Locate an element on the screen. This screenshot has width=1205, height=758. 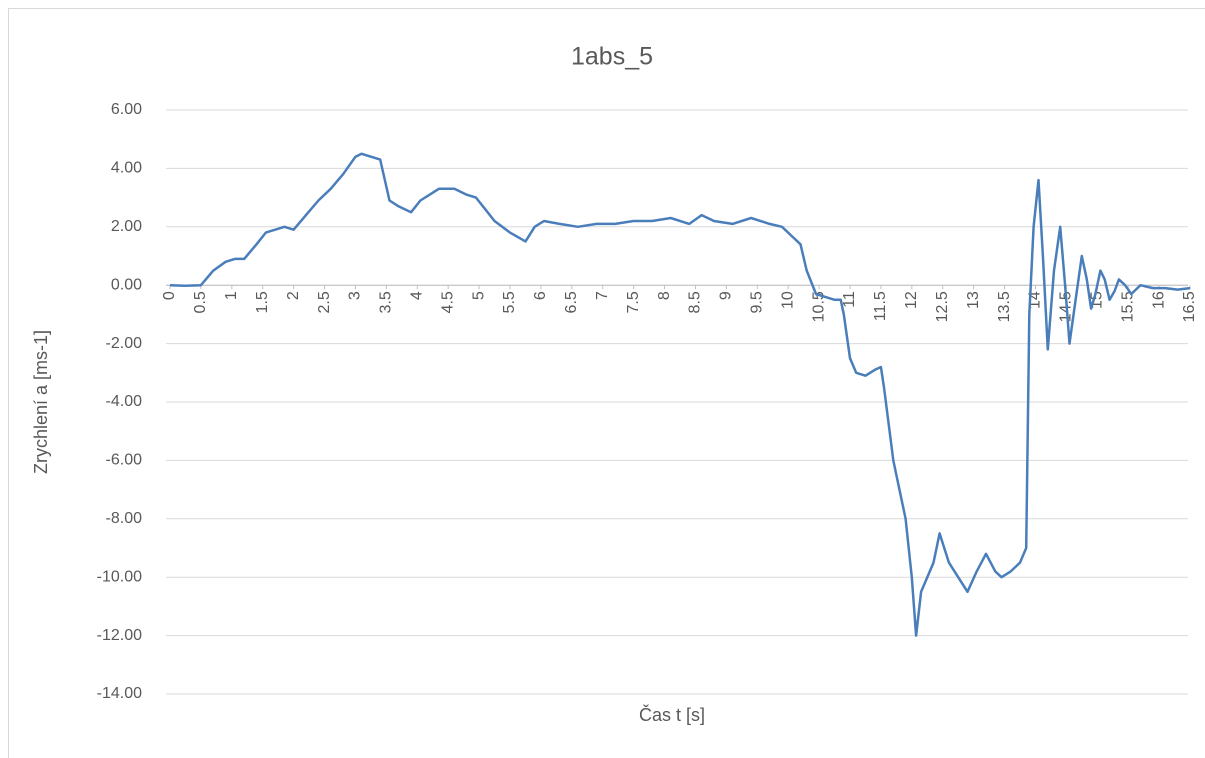
x-tick-label: 5.5 is located at coordinates (509, 302).